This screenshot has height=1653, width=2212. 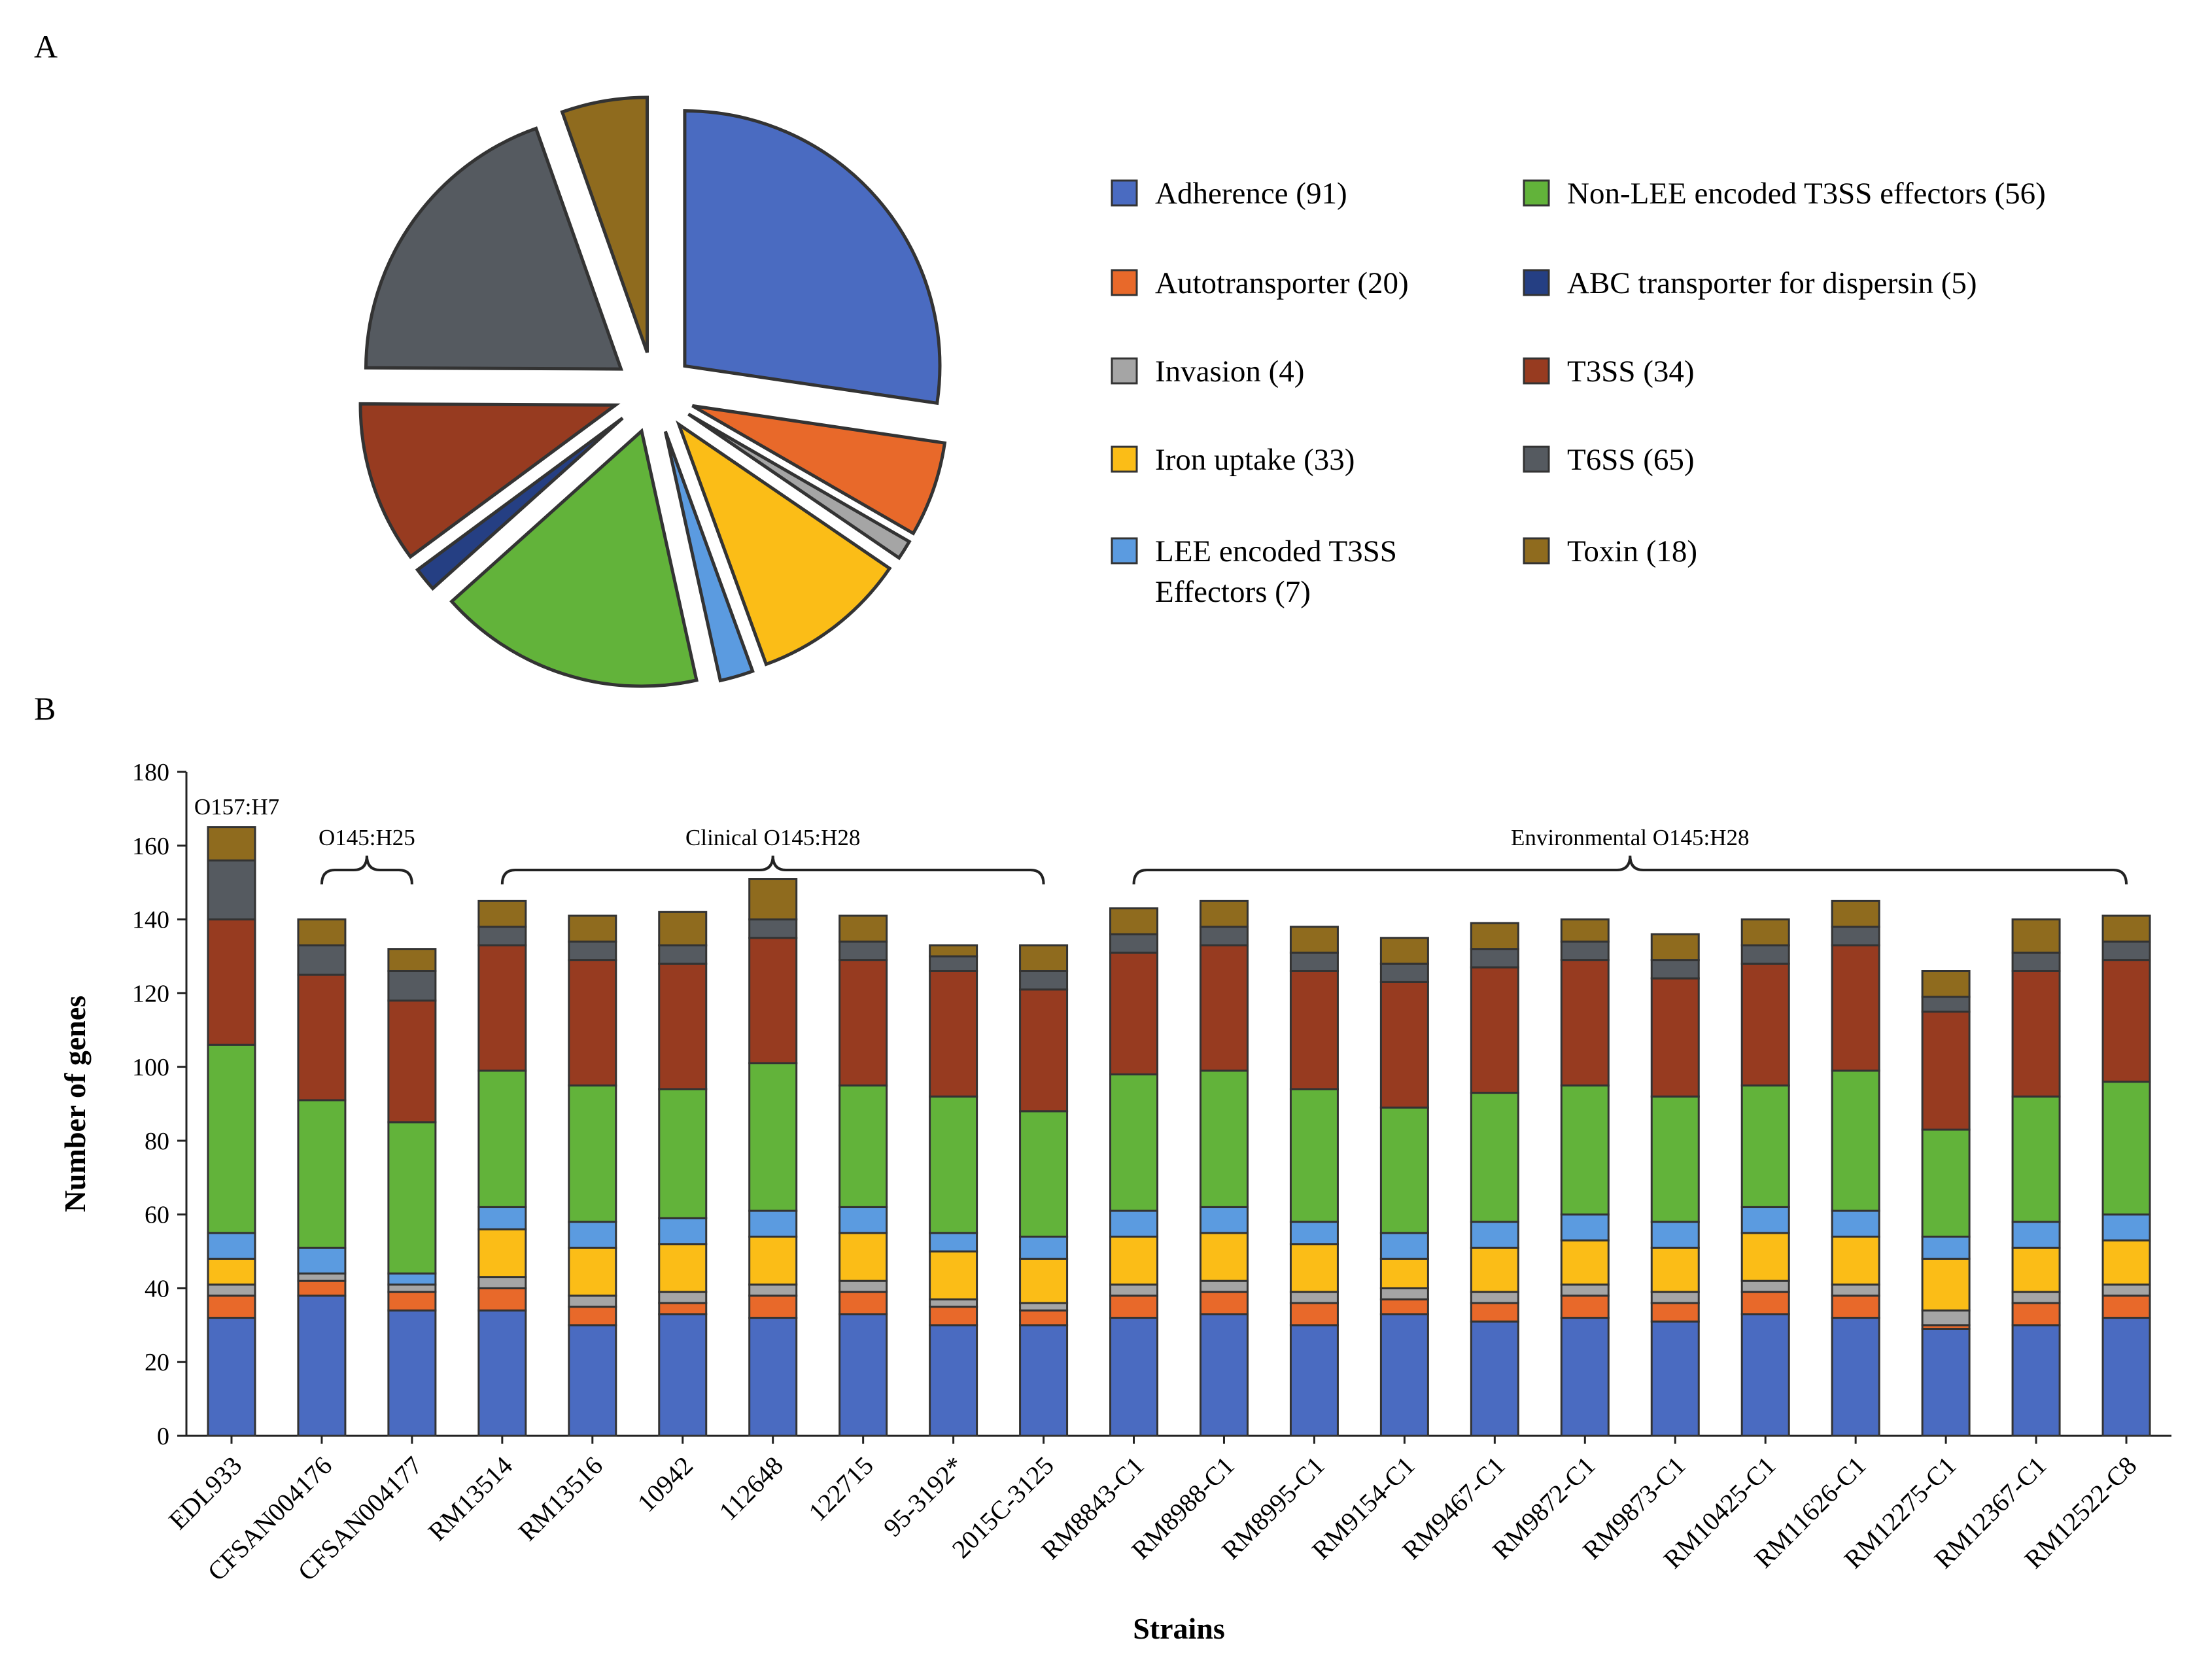 What do you see at coordinates (772, 870) in the screenshot?
I see `group-bracket` at bounding box center [772, 870].